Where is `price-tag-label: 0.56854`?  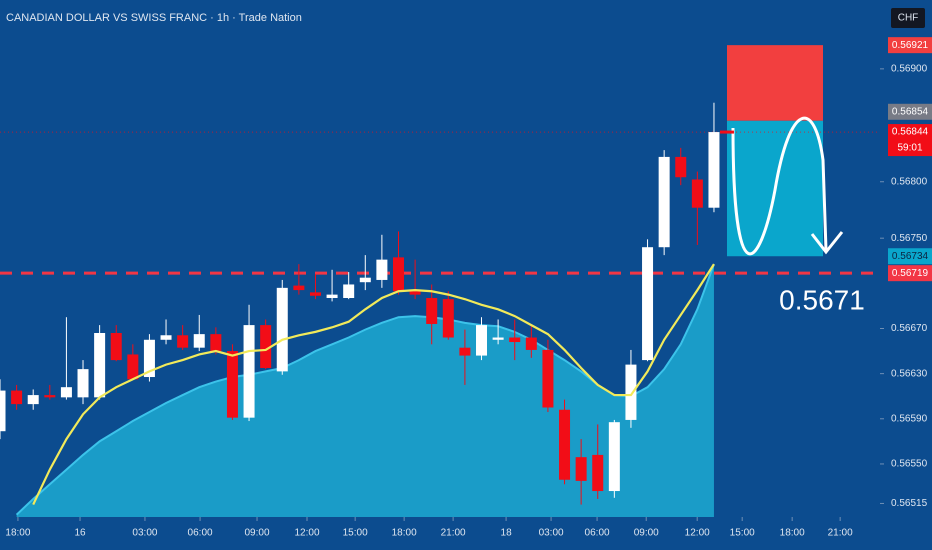 price-tag-label: 0.56854 is located at coordinates (910, 111).